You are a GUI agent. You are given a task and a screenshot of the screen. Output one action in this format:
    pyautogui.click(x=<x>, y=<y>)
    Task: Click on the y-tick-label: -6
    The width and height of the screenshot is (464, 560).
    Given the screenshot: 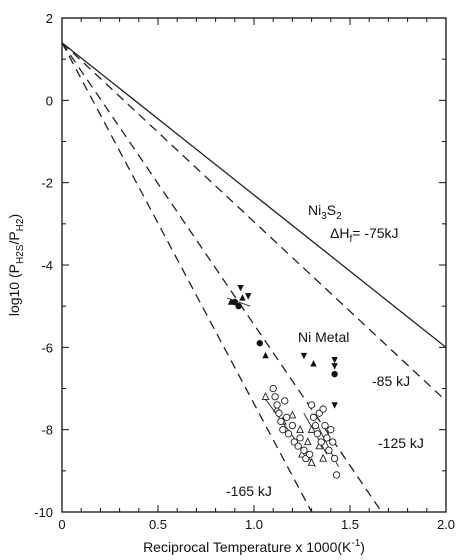 What is the action you would take?
    pyautogui.click(x=47, y=347)
    